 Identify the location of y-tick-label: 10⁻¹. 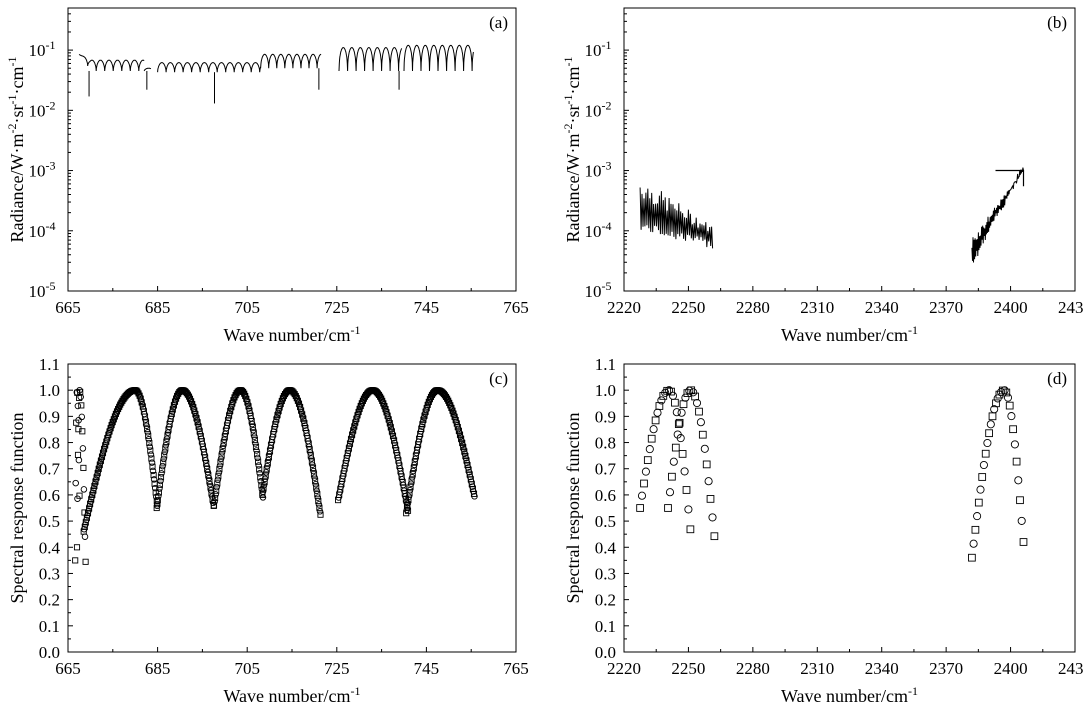
(42, 49).